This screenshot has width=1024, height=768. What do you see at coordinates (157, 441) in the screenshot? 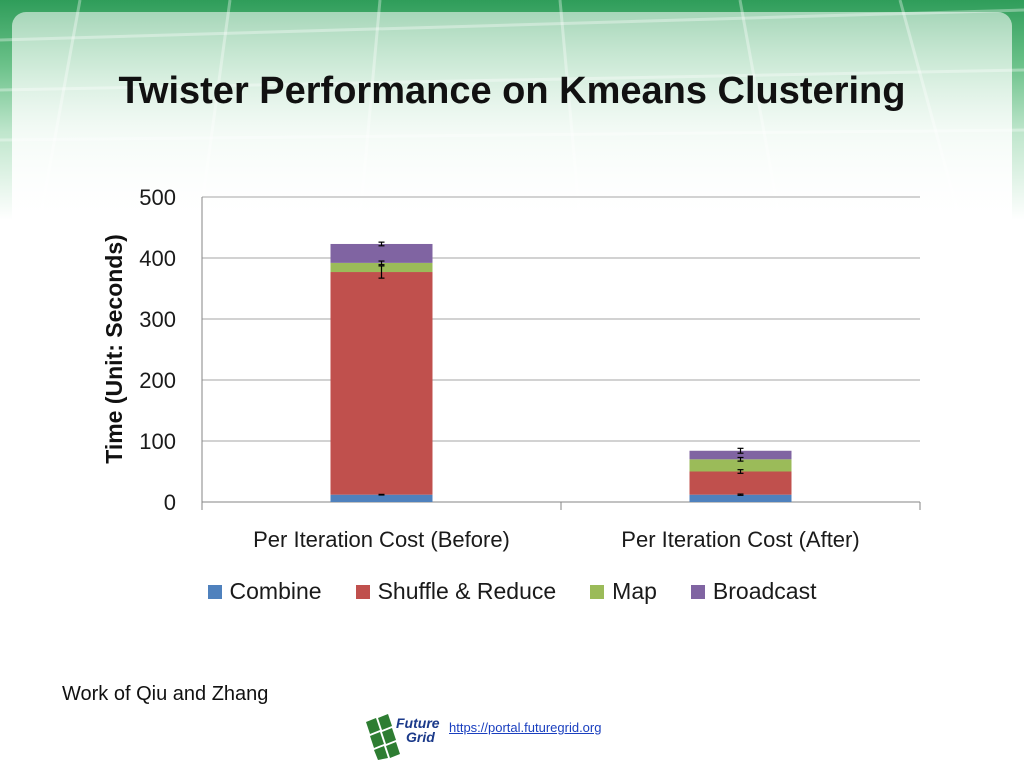
I see `y-tick-label: 100` at bounding box center [157, 441].